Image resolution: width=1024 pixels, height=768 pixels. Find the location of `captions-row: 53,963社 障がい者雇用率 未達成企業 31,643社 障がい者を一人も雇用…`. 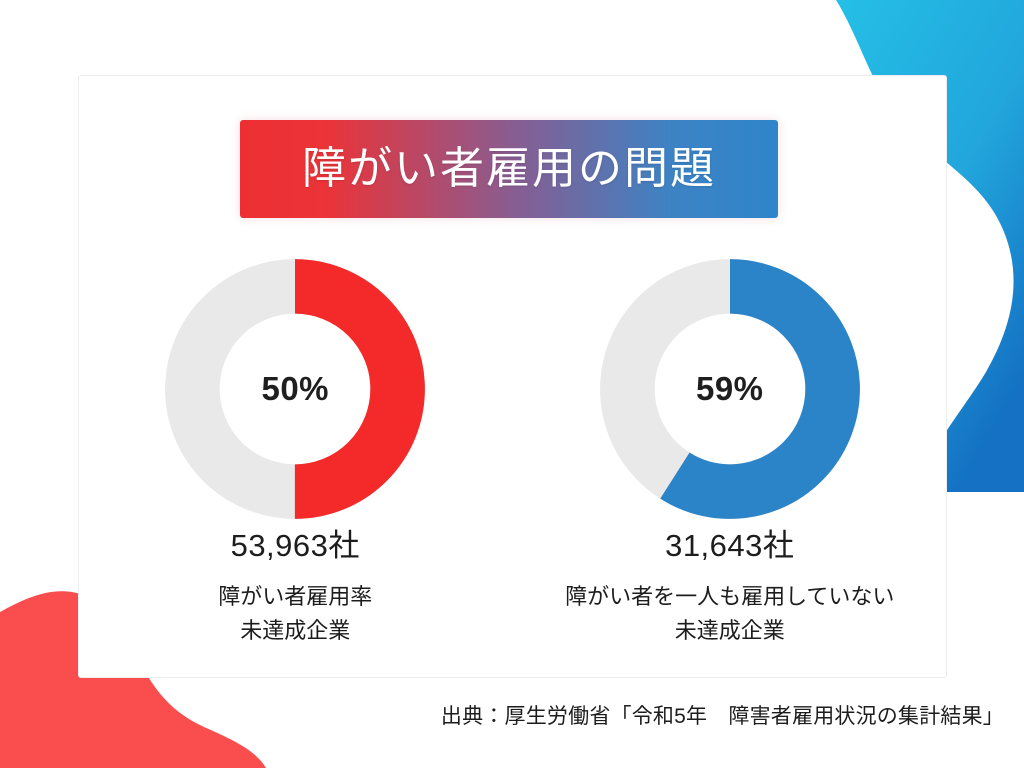

captions-row: 53,963社 障がい者雇用率 未達成企業 31,643社 障がい者を一人も雇用… is located at coordinates (512, 587).